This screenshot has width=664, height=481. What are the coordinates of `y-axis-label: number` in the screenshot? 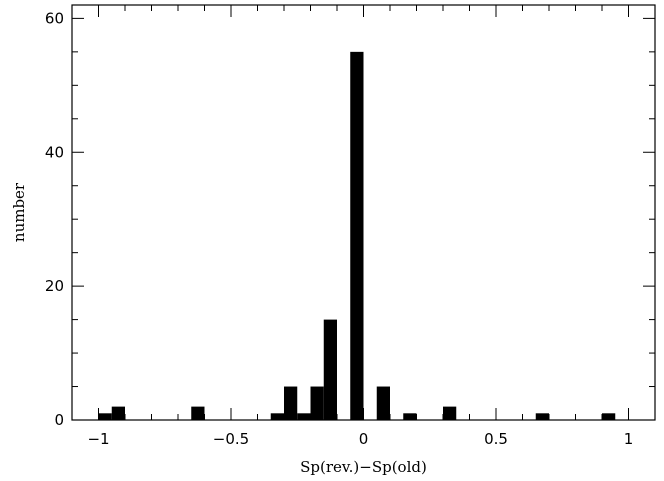 It's located at (19, 212).